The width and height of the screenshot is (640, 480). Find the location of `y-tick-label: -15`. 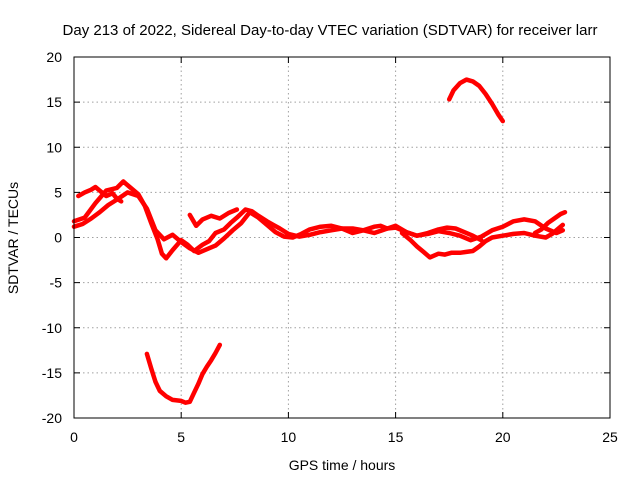

y-tick-label: -15 is located at coordinates (52, 373).